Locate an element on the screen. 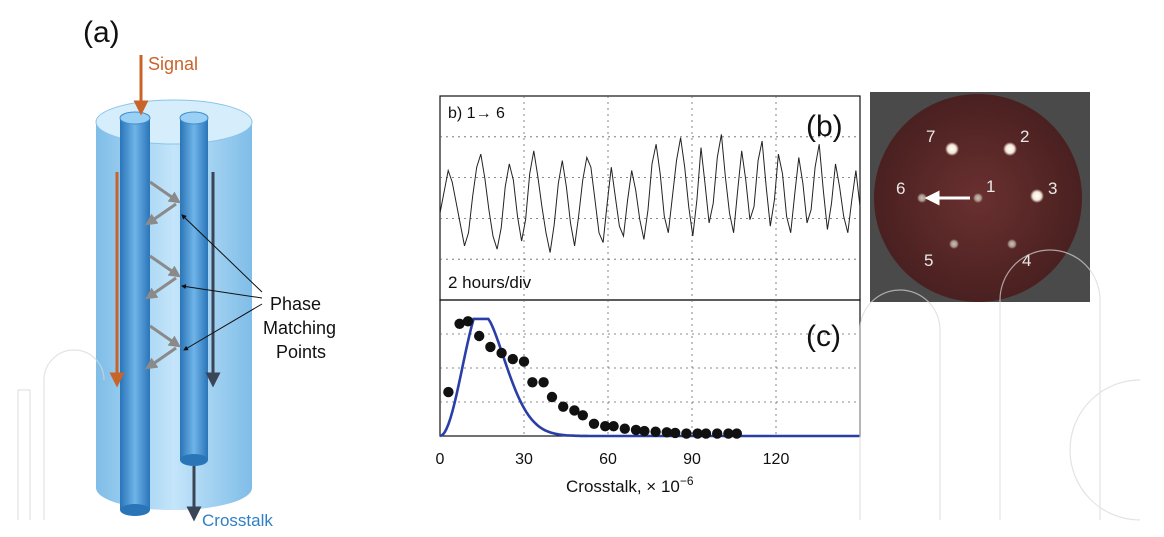 This screenshot has width=1164, height=537. phase-label-1: Phase is located at coordinates (295, 304).